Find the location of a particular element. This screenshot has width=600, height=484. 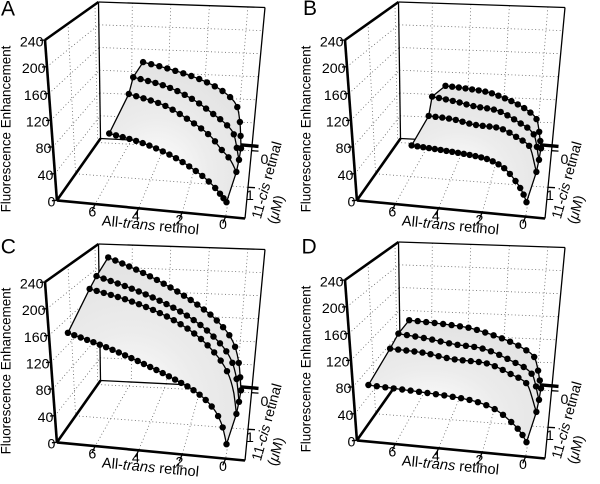

svg-text: C is located at coordinates (8, 247).